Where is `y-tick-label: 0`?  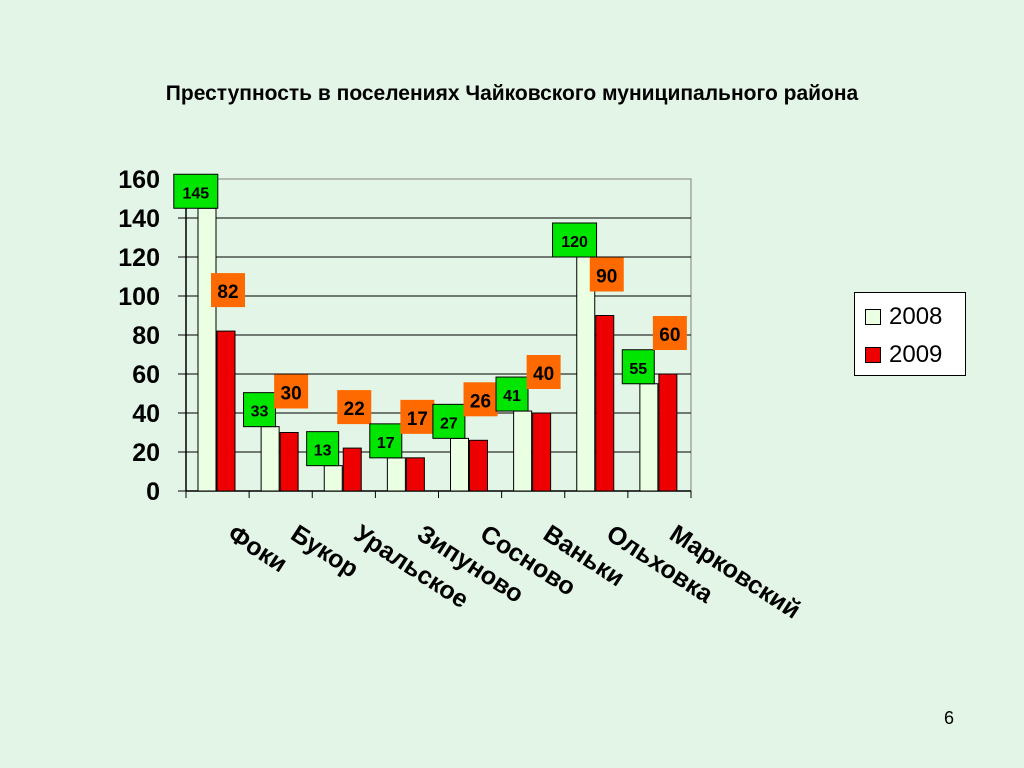 y-tick-label: 0 is located at coordinates (153, 492).